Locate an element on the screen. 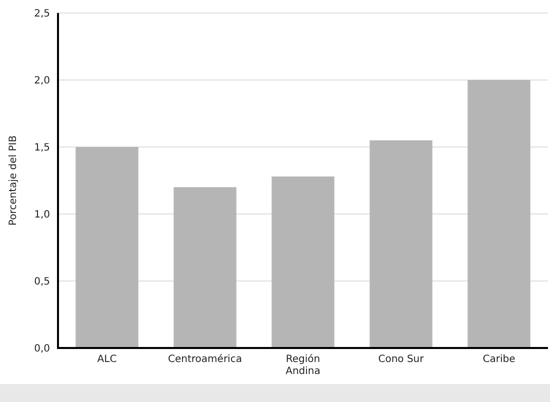 This screenshot has width=550, height=402. x-tick-label: Centroamérica is located at coordinates (205, 359).